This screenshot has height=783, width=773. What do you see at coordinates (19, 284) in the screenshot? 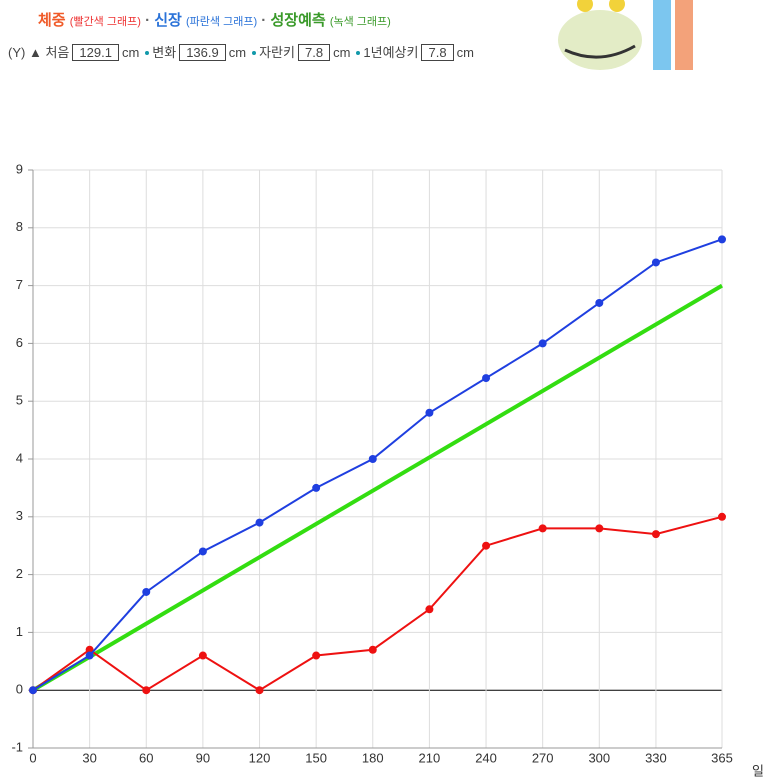
I see `y-tick-label: 7` at bounding box center [19, 284].